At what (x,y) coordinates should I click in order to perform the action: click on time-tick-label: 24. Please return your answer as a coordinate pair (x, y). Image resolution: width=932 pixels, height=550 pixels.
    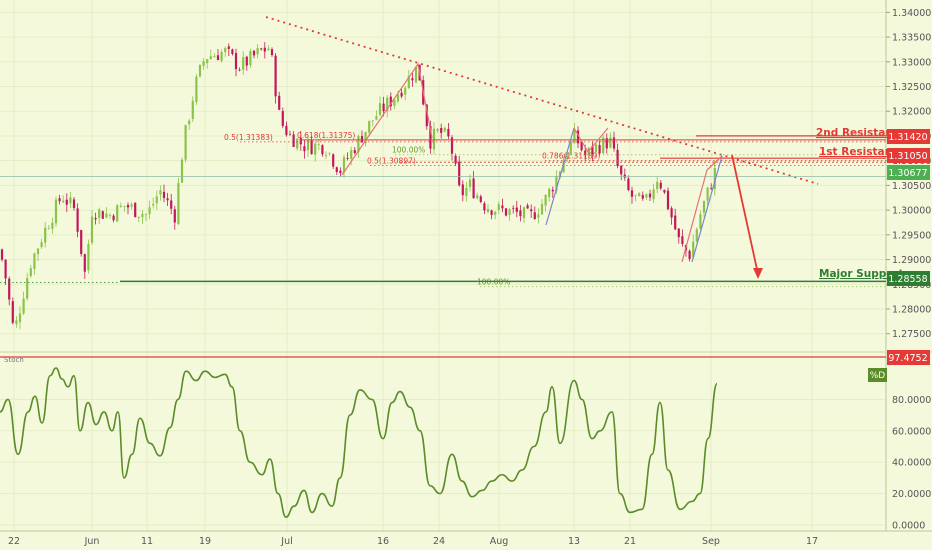
    Looking at the image, I should click on (439, 541).